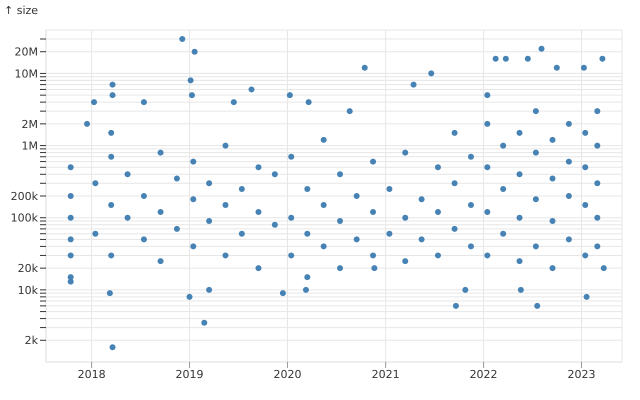 Image resolution: width=640 pixels, height=400 pixels. I want to click on y-tick-label: 2k, so click(31, 341).